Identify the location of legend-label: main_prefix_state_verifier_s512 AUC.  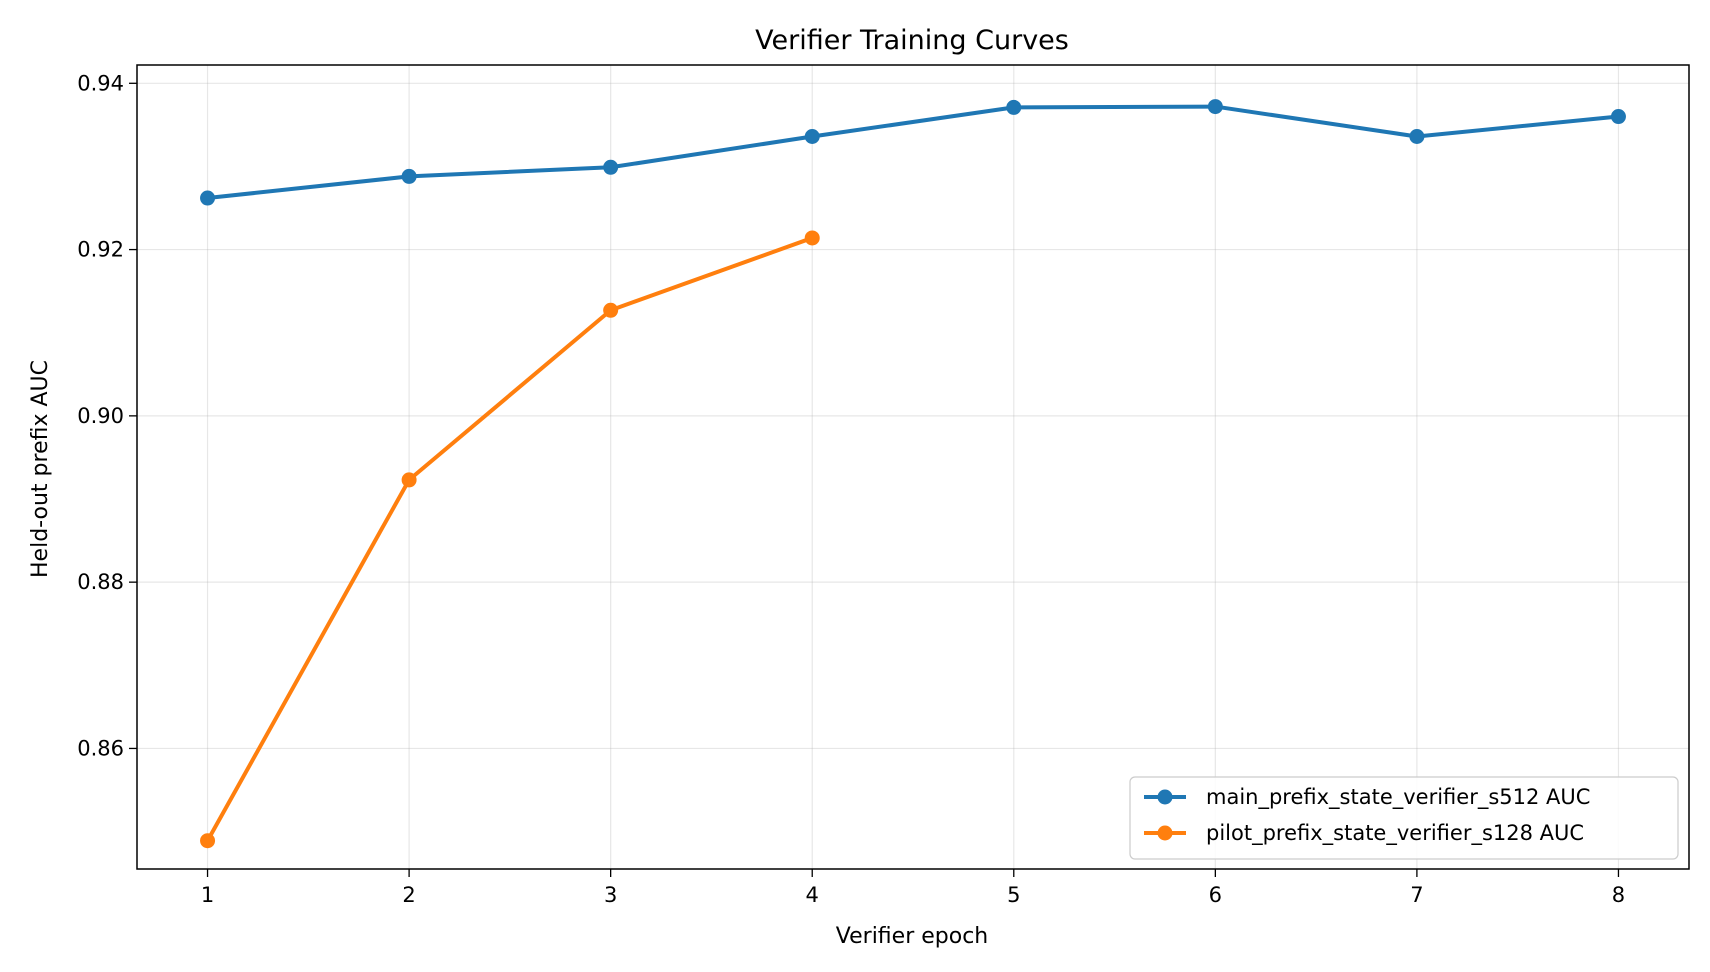
(1398, 797).